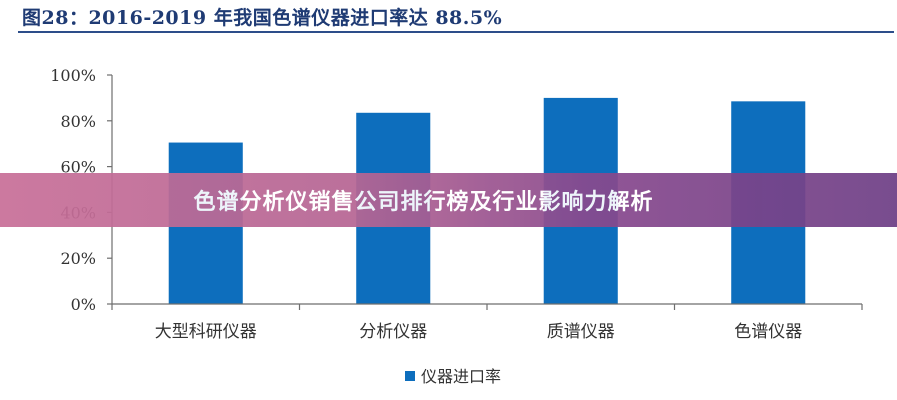 The height and width of the screenshot is (400, 897). What do you see at coordinates (456, 32) in the screenshot?
I see `title-divider` at bounding box center [456, 32].